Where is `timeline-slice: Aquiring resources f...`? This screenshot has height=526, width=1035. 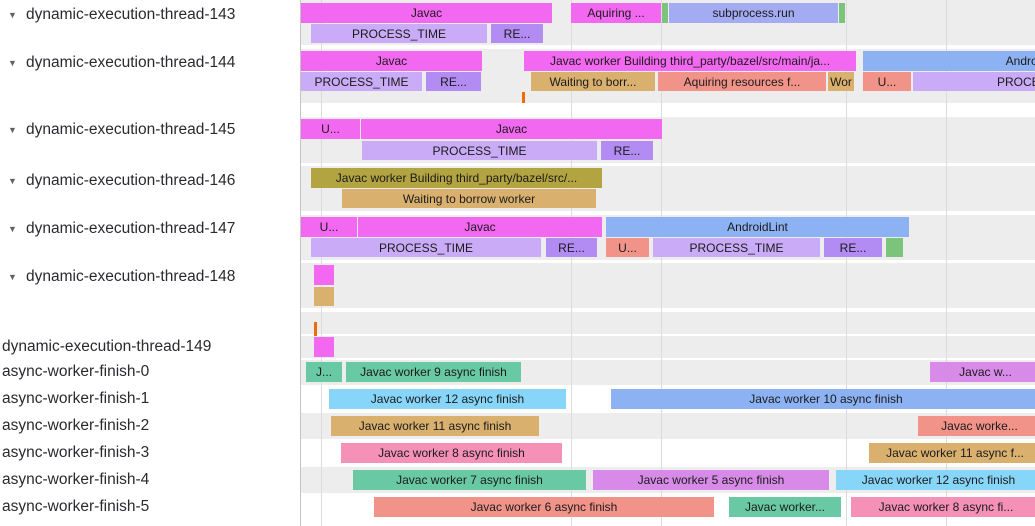
timeline-slice: Aquiring resources f... is located at coordinates (742, 81).